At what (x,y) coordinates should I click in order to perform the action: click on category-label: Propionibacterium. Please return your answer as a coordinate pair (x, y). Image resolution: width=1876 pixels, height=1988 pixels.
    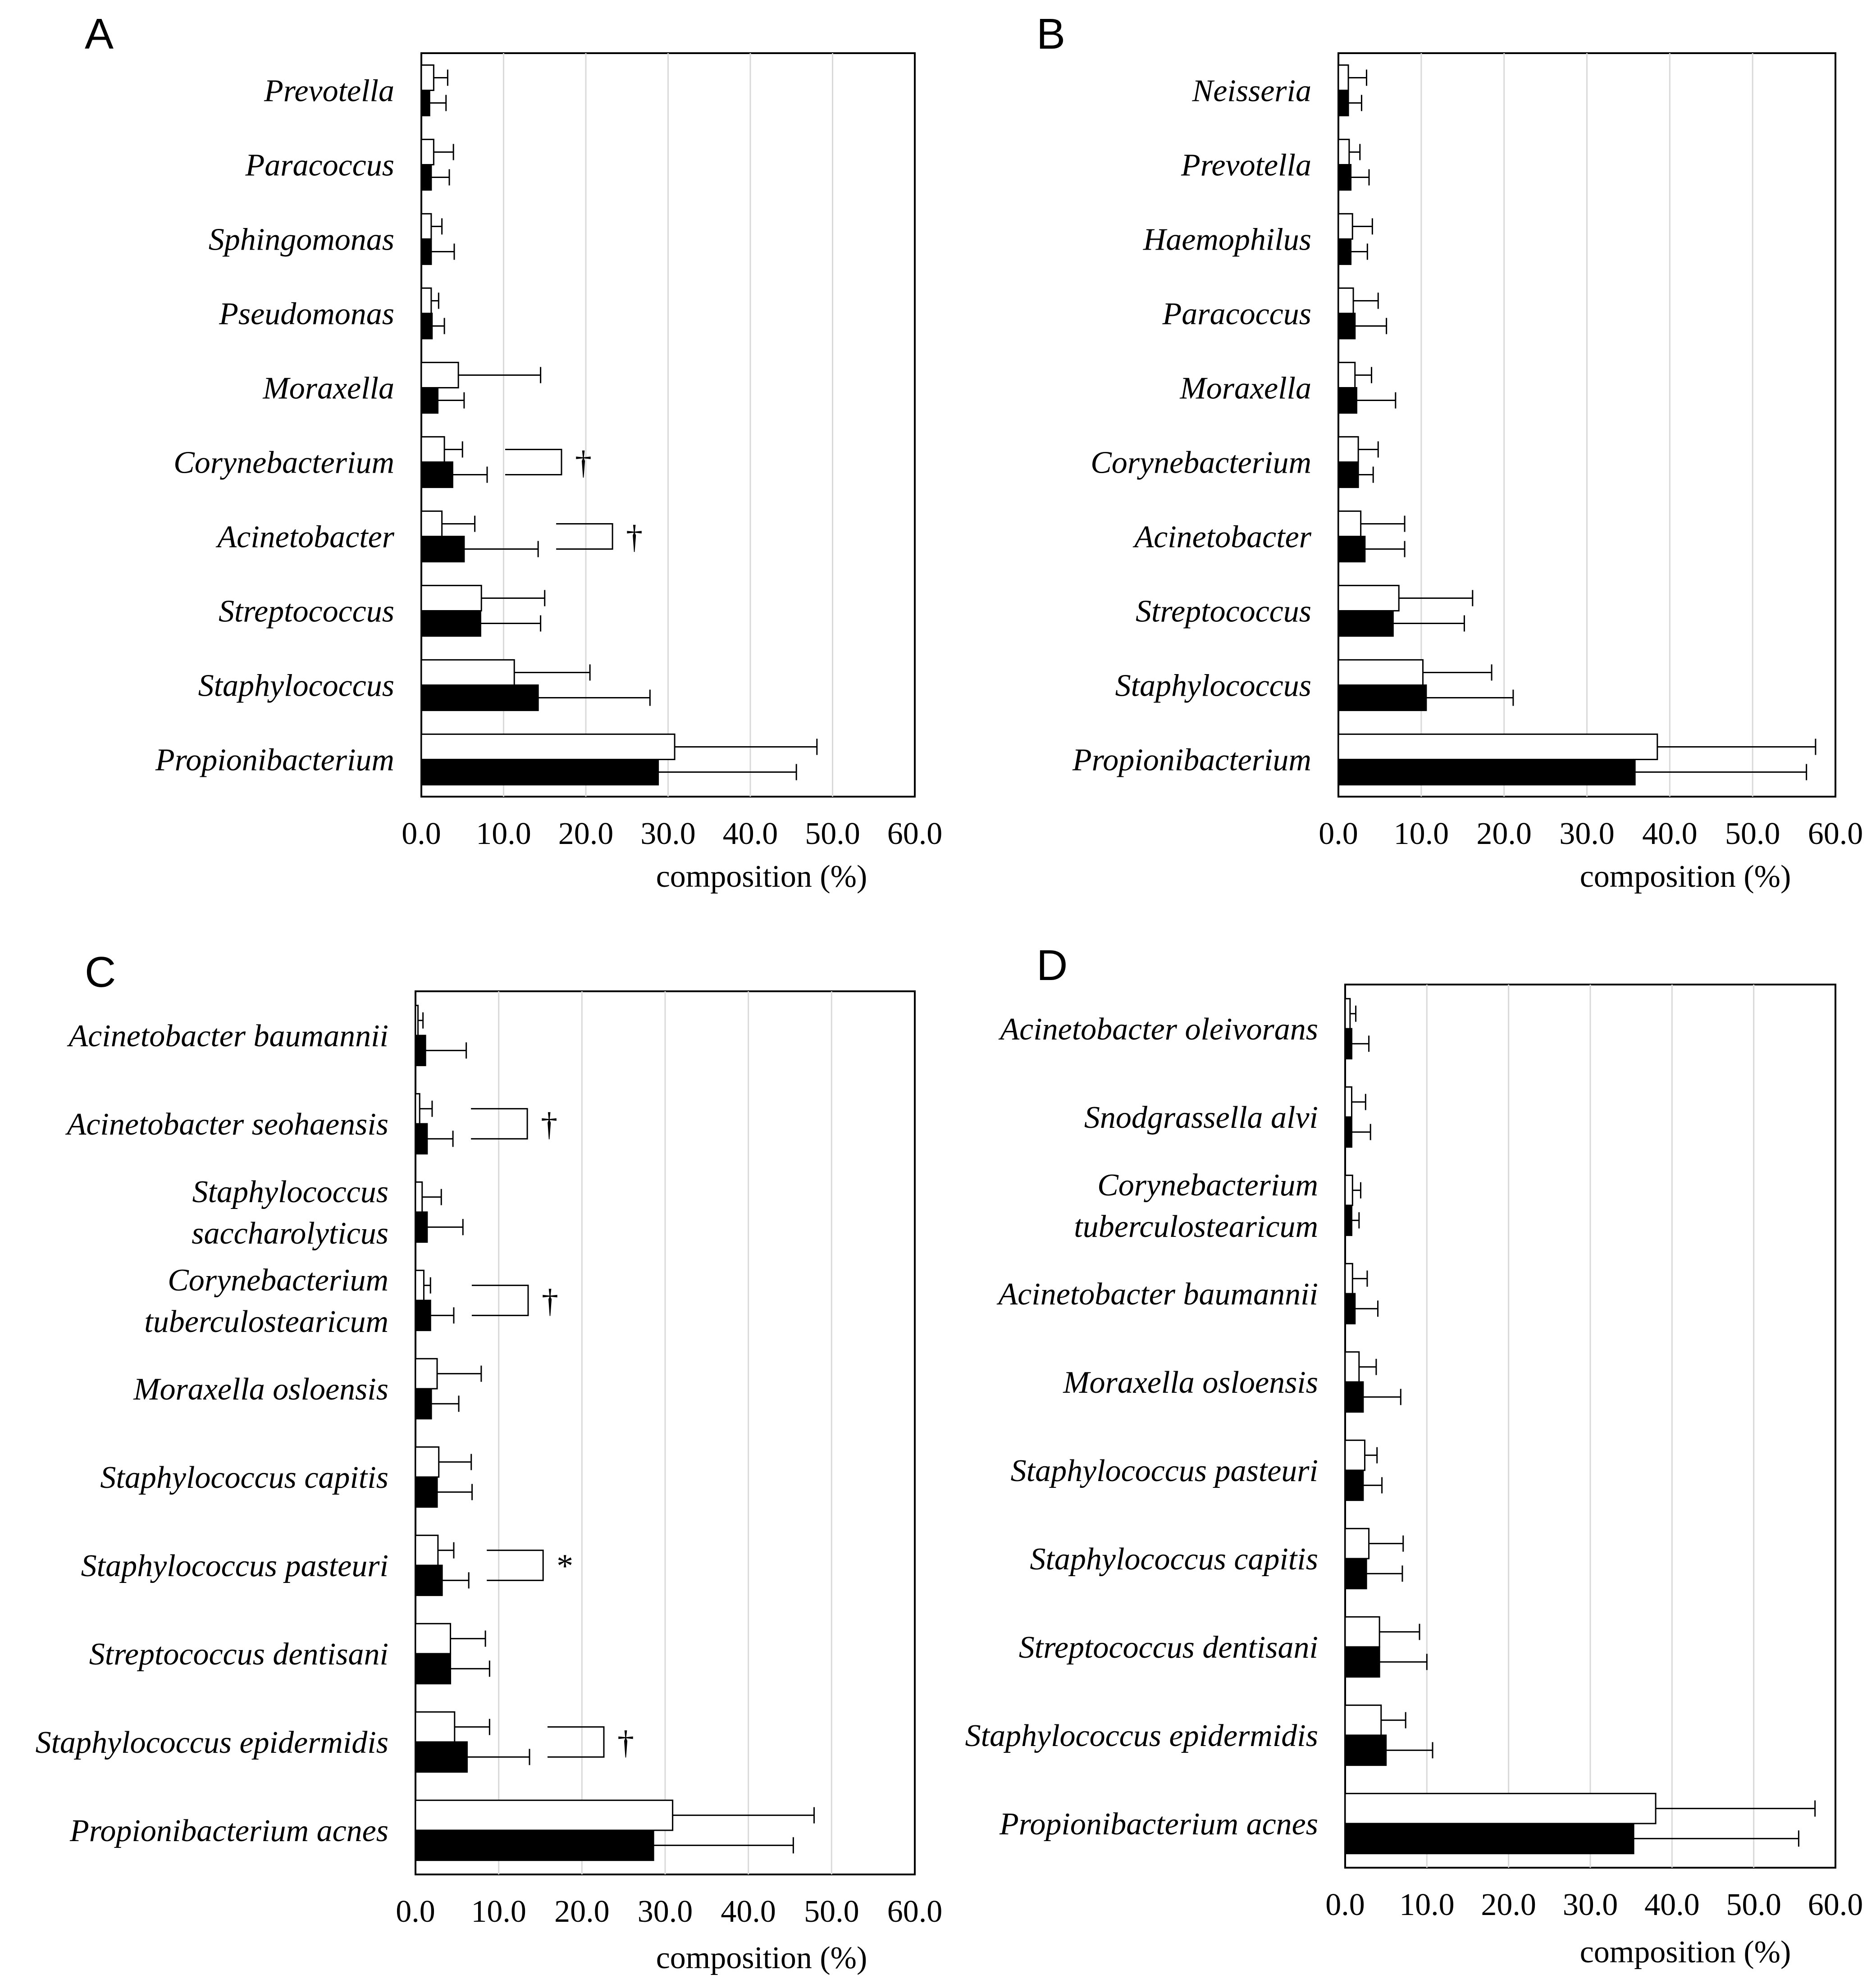
    Looking at the image, I should click on (1191, 760).